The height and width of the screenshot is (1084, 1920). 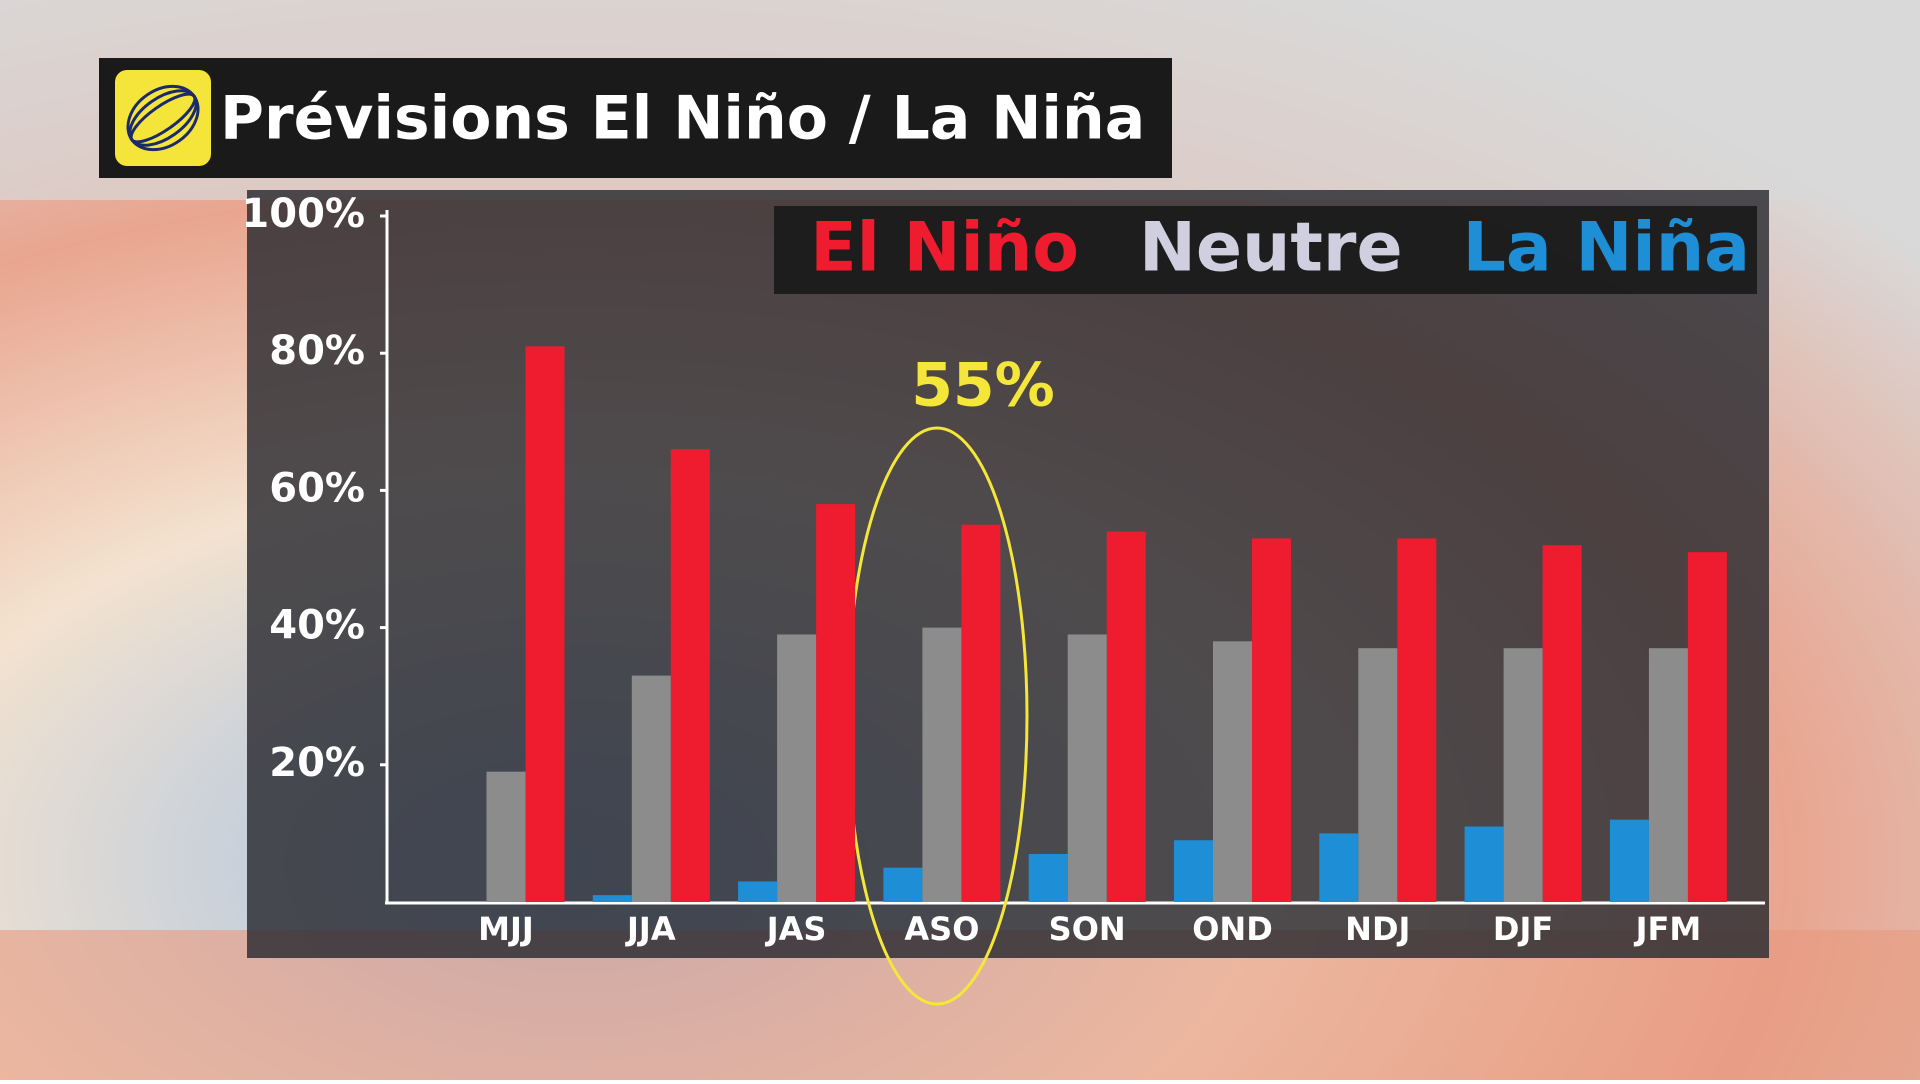 I want to click on x-tick-label: SON, so click(x=1087, y=929).